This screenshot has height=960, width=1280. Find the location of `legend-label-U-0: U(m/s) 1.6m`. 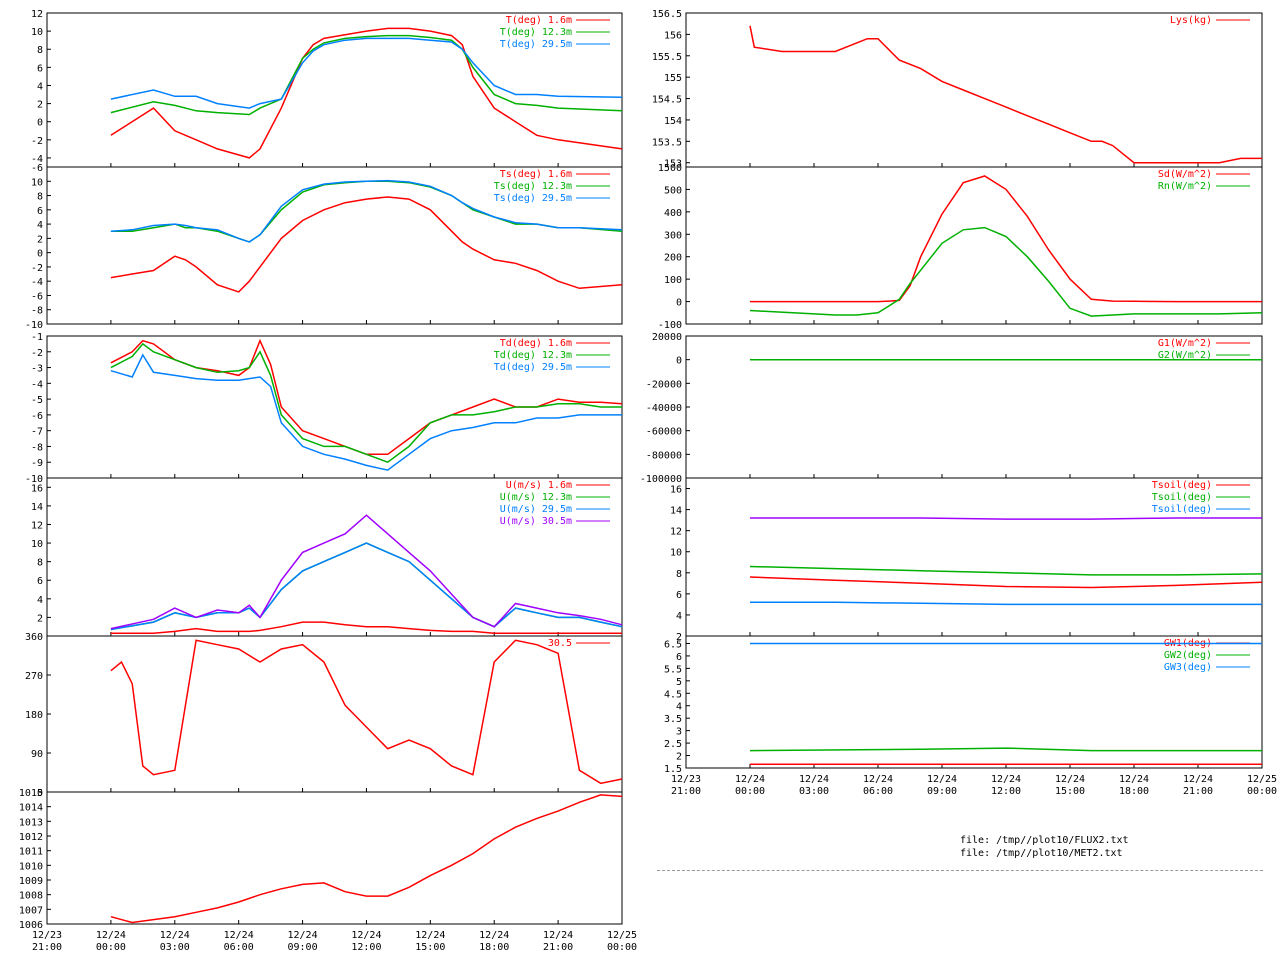

legend-label-U-0: U(m/s) 1.6m is located at coordinates (539, 485).